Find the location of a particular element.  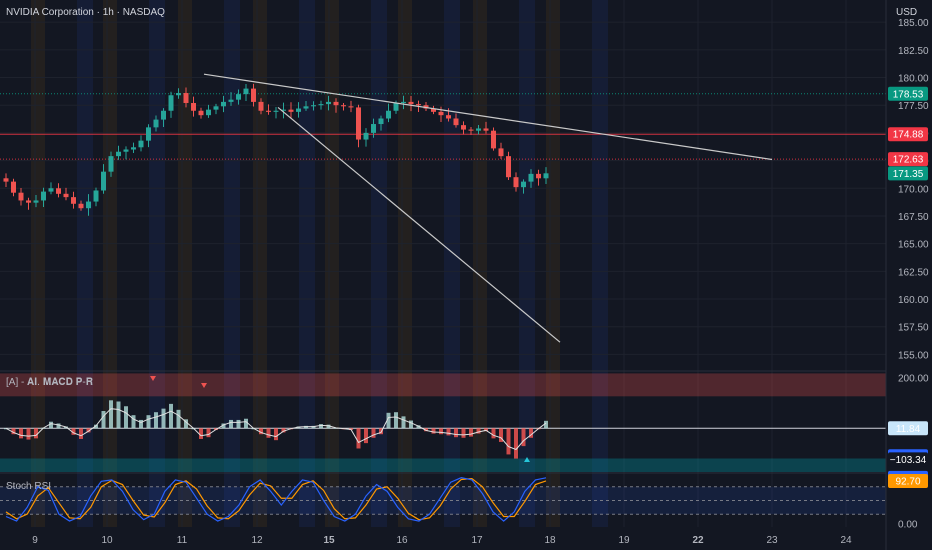

last-price-tag-bg is located at coordinates (908, 173).